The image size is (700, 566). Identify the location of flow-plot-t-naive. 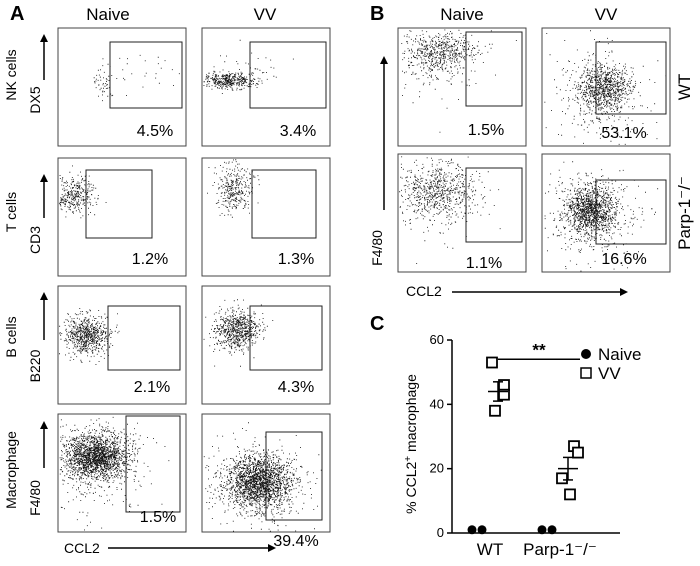
(122, 217).